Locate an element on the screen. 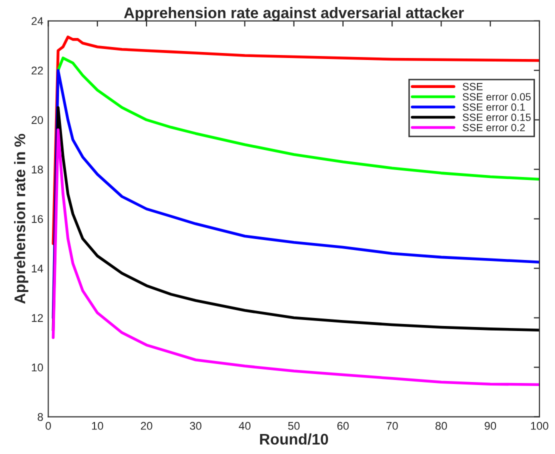  x-tick-label: 80 is located at coordinates (441, 426).